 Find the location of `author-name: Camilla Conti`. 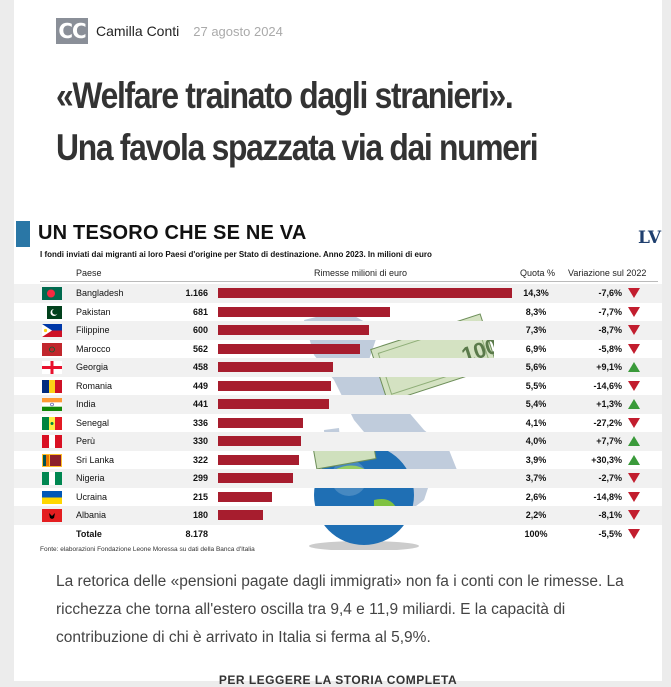

author-name: Camilla Conti is located at coordinates (138, 31).